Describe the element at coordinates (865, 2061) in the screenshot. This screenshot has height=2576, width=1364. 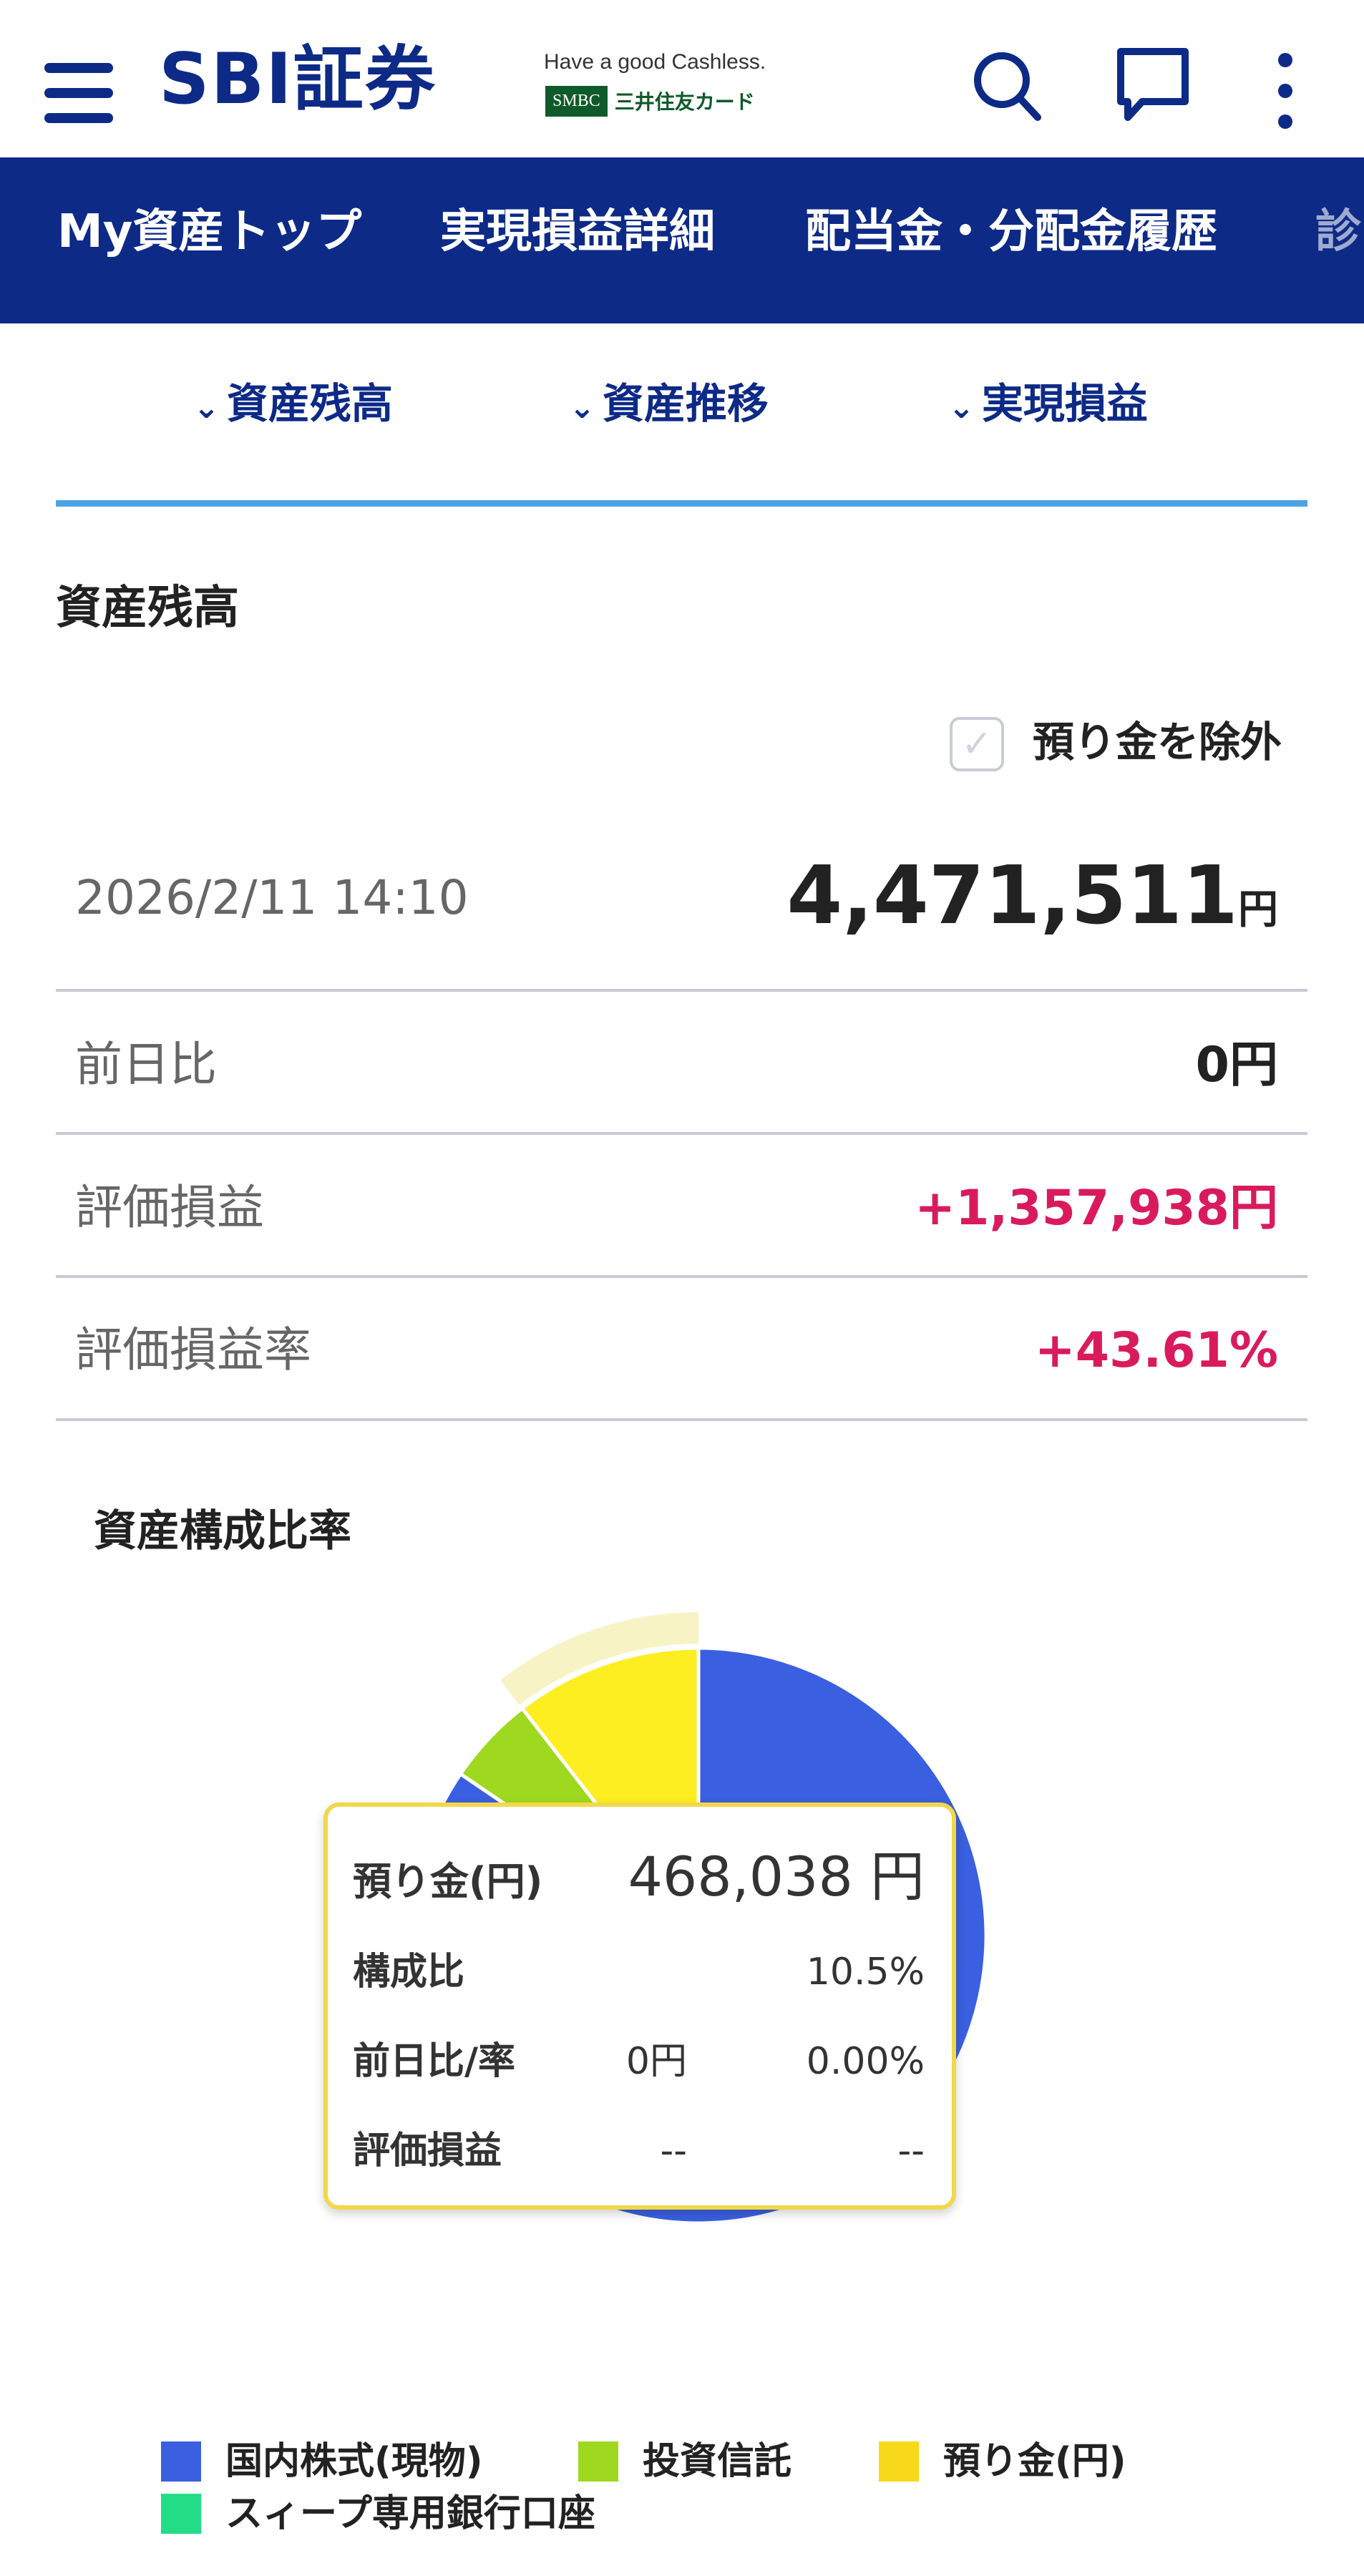
I see `tooltip-change-pct: 0.00%` at that location.